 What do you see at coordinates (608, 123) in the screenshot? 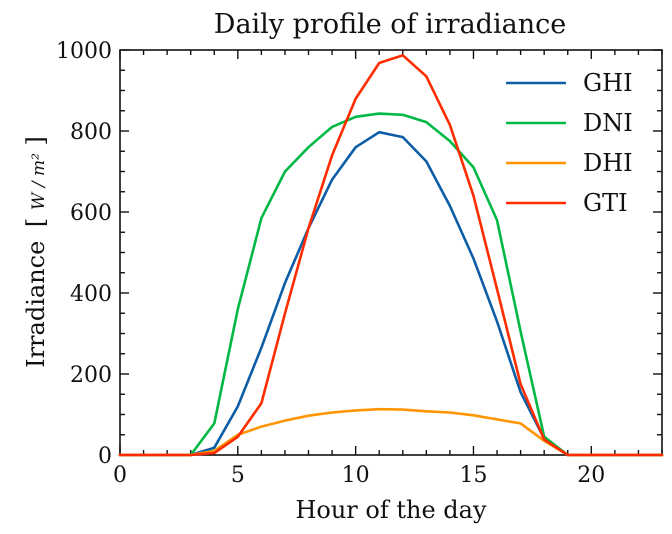
I see `legend-label-dni: DNI` at bounding box center [608, 123].